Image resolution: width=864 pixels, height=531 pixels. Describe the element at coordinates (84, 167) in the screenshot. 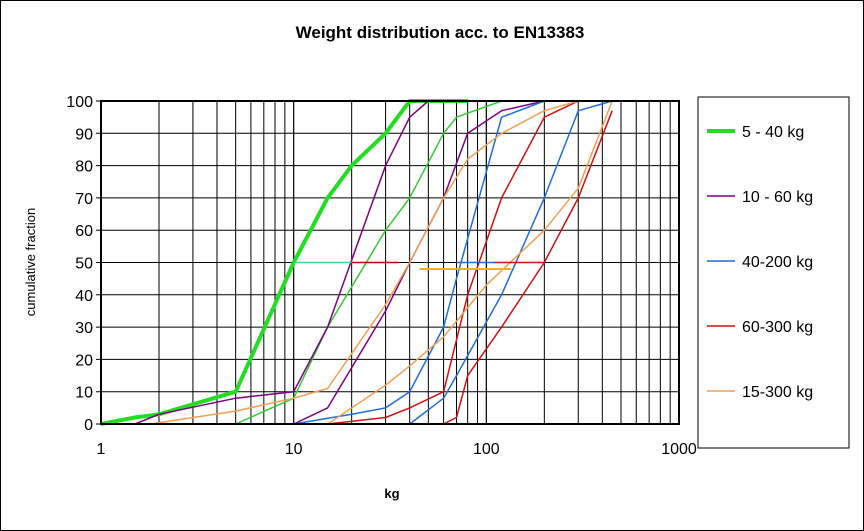

I see `y-tick-label: 80` at that location.